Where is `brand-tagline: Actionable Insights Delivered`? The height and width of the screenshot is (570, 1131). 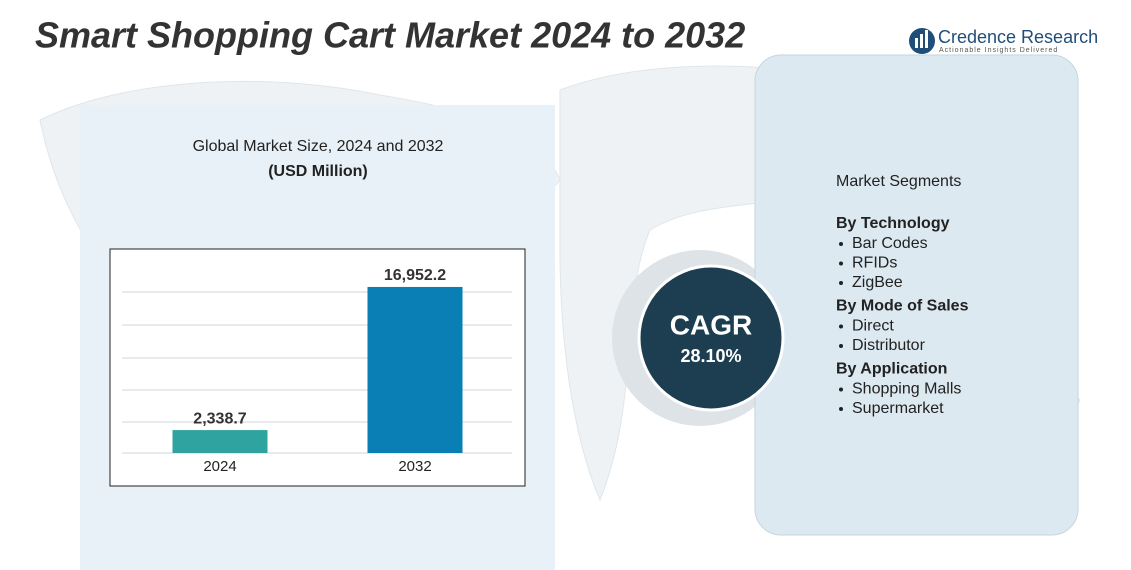 brand-tagline: Actionable Insights Delivered is located at coordinates (998, 50).